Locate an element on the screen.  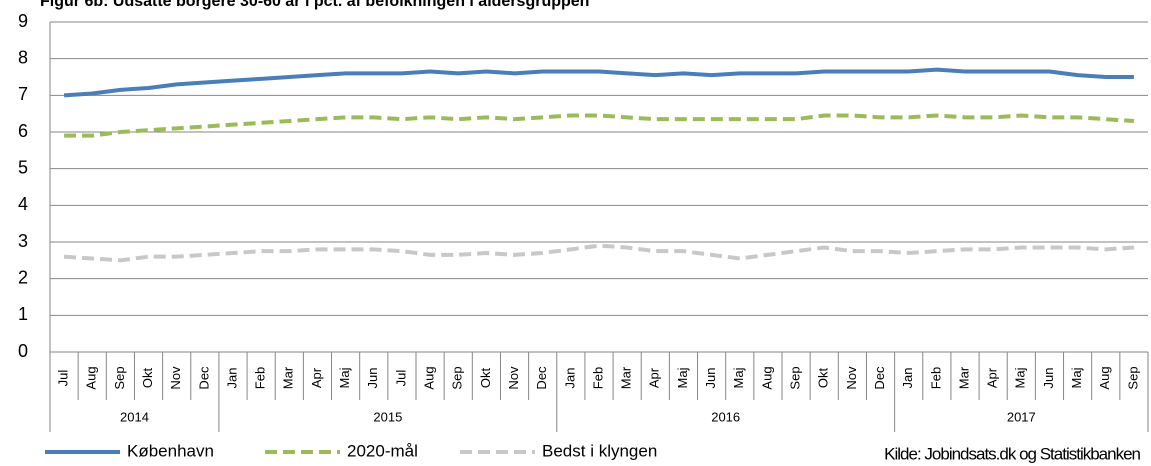
y-tick-label: 2 is located at coordinates (23, 277).